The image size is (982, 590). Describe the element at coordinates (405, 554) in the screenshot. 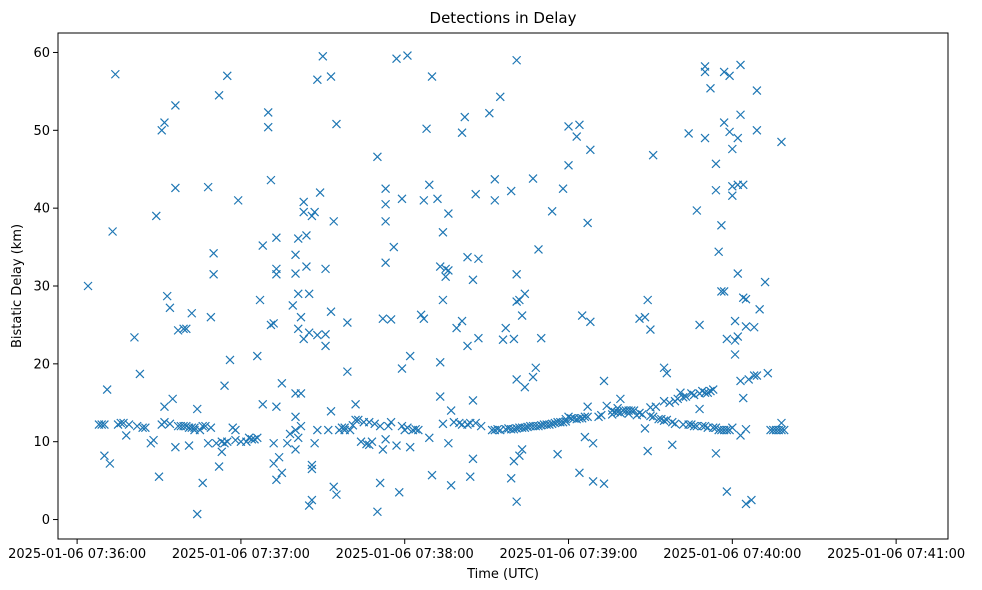

I see `x-tick-label: 2025-01-06 07:38:00` at that location.